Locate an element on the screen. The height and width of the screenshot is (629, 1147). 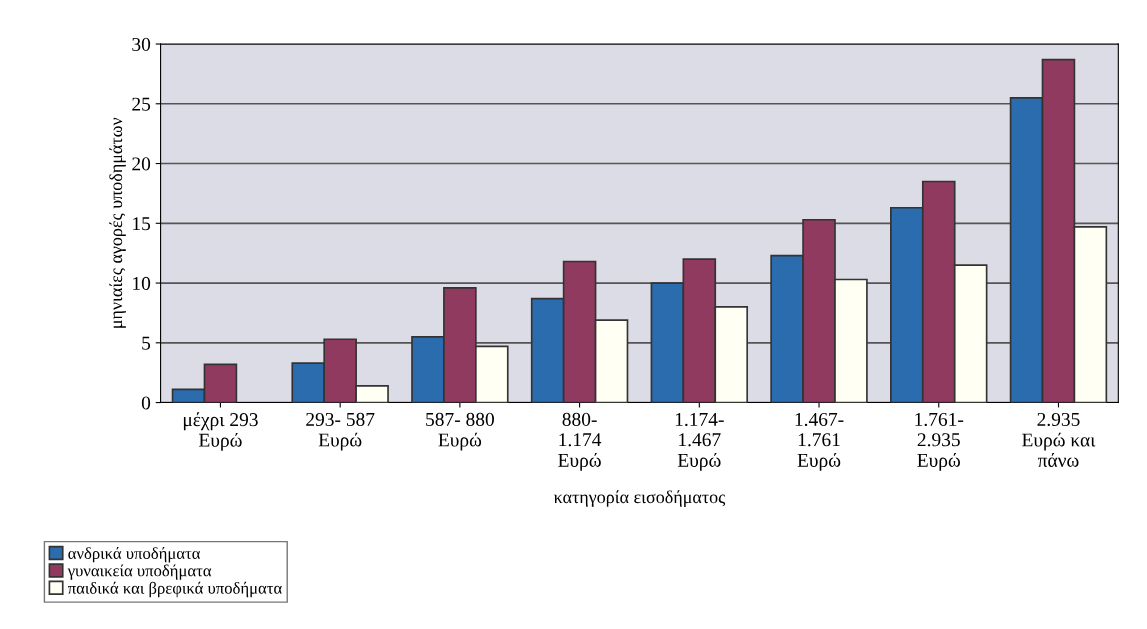
y-tick-label: 0 is located at coordinates (146, 403).